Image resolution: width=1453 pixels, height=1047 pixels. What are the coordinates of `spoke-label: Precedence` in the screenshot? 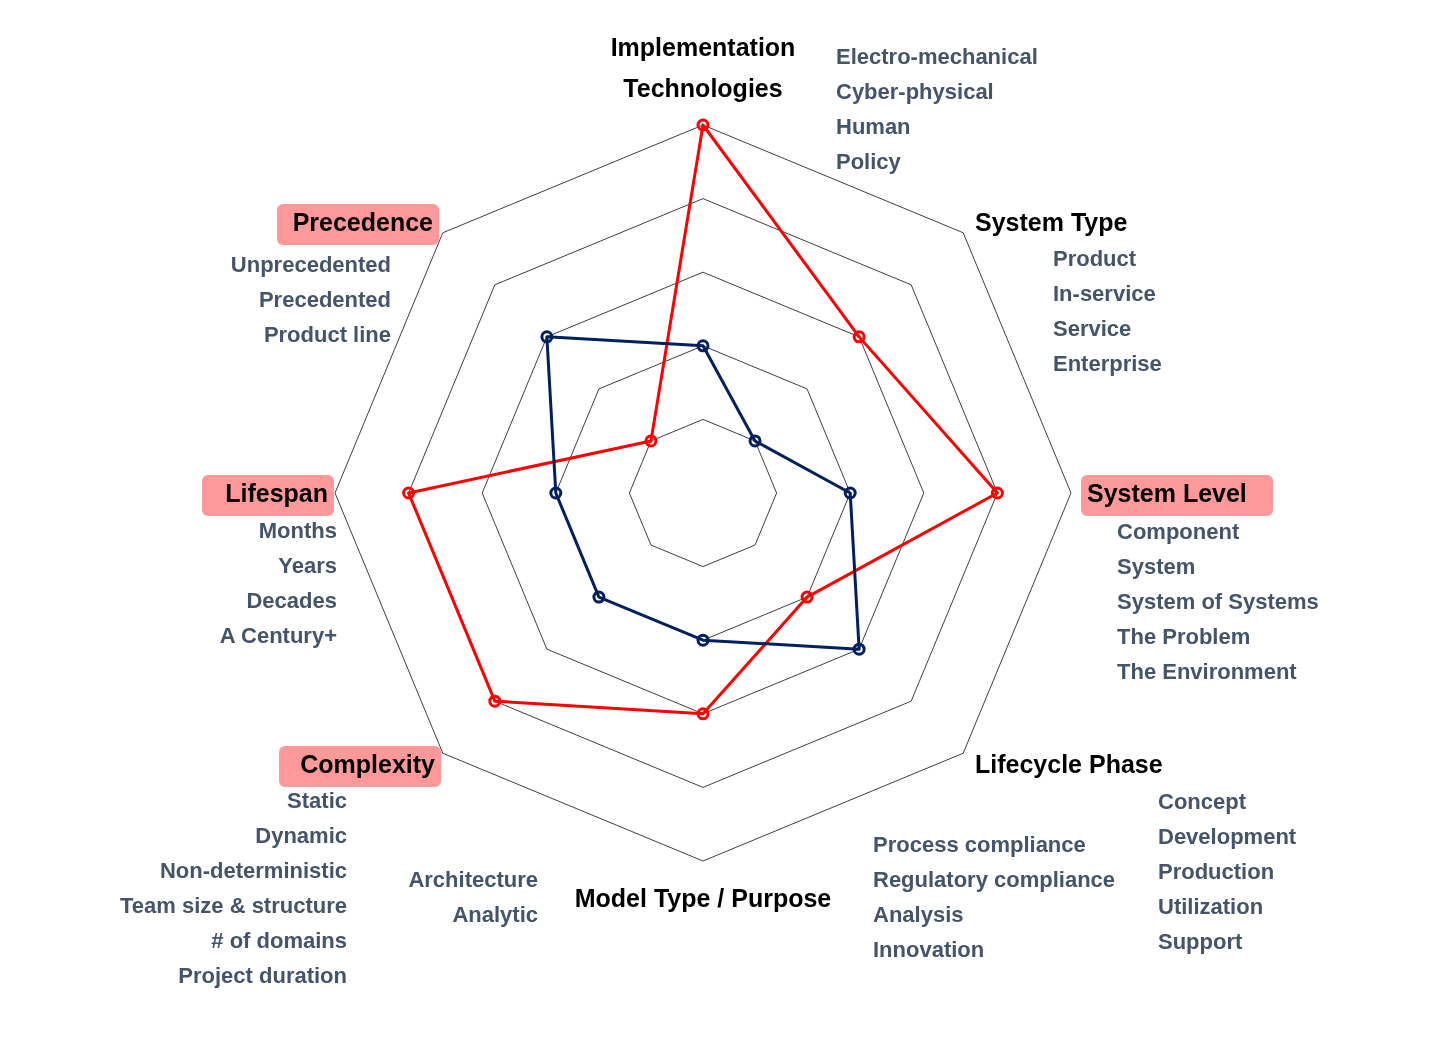 It's located at (363, 222).